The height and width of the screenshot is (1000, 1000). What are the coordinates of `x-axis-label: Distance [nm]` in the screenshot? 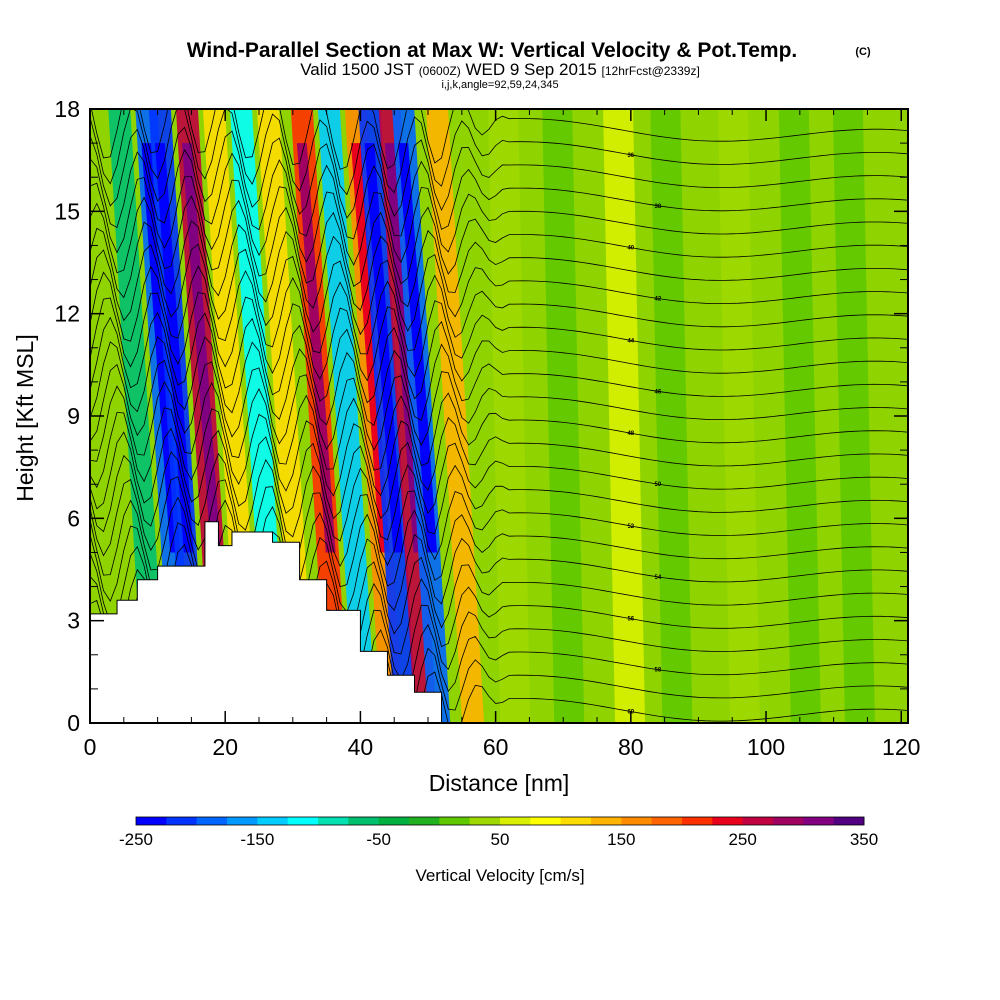 It's located at (499, 783).